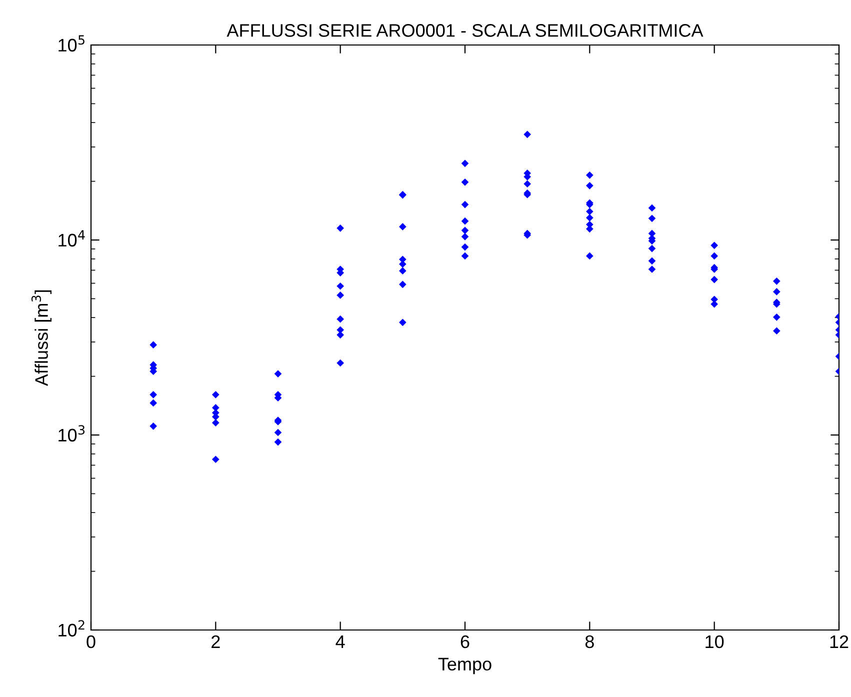 Image resolution: width=851 pixels, height=697 pixels. Describe the element at coordinates (465, 641) in the screenshot. I see `x-tick-label: 6` at that location.